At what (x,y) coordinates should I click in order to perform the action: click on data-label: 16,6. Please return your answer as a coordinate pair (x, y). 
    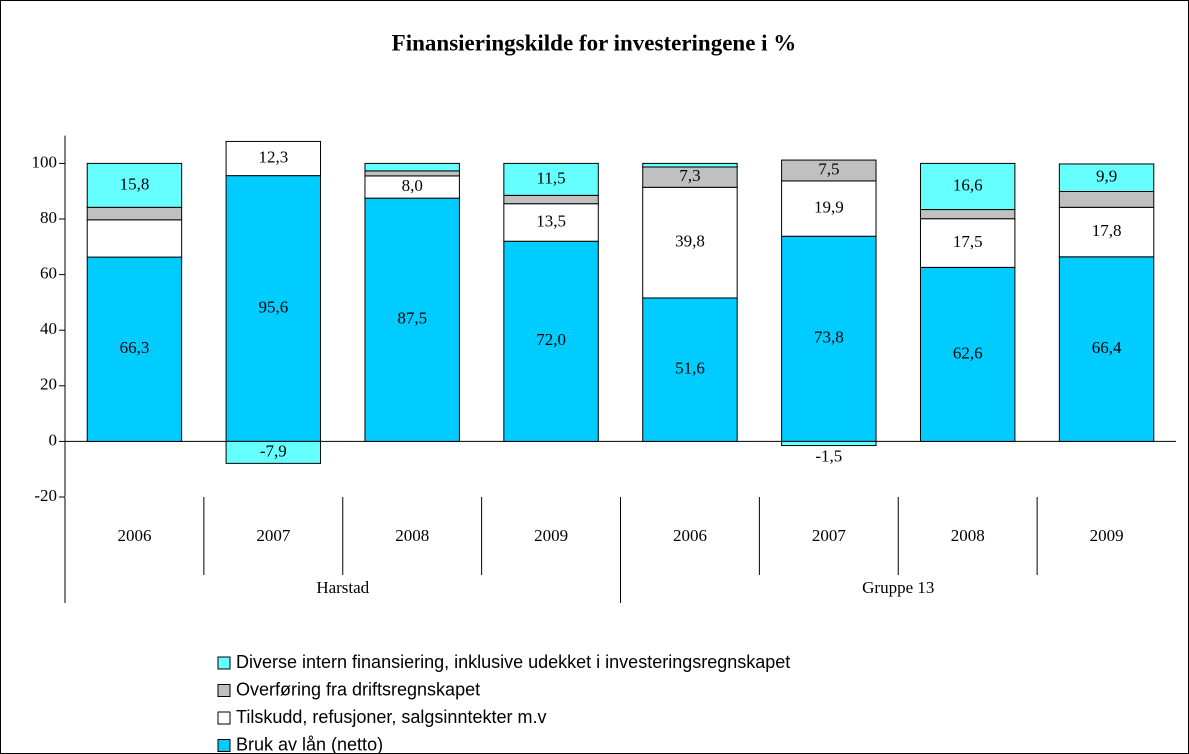
    Looking at the image, I should click on (968, 184).